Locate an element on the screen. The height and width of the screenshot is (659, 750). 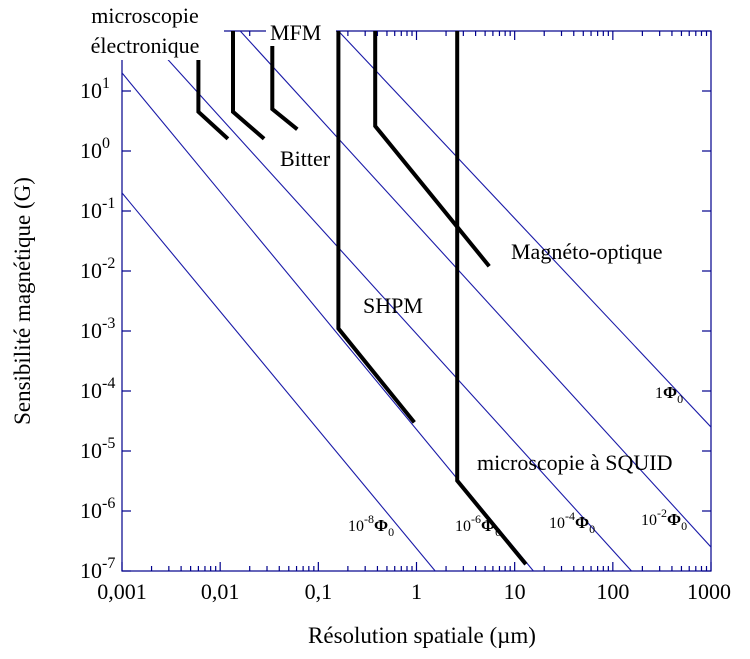
flux-exponent: -6 is located at coordinates (476, 519).